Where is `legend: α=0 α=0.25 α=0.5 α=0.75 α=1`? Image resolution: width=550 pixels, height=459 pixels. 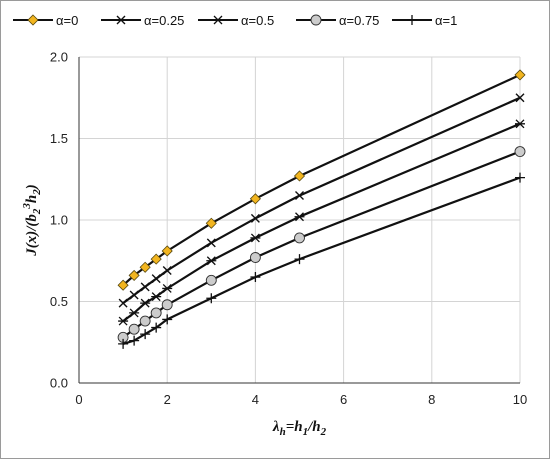
legend: α=0 α=0.25 α=0.5 α=0.75 α=1 is located at coordinates (235, 20).